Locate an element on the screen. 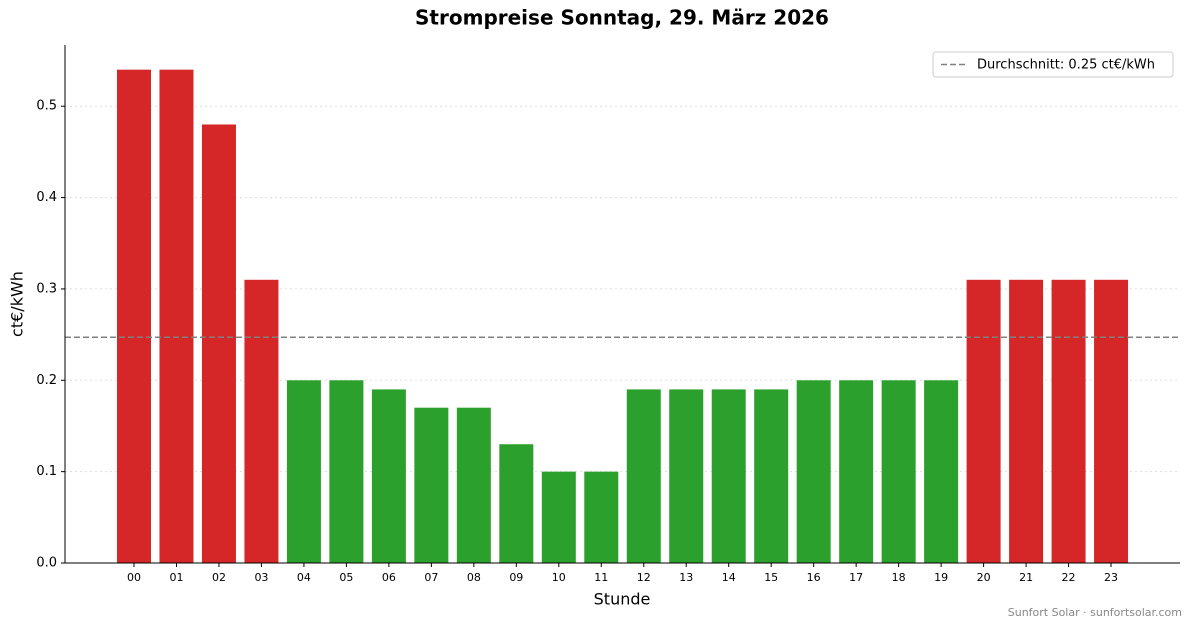 The width and height of the screenshot is (1193, 632). x-tick-label: 20 is located at coordinates (984, 577).